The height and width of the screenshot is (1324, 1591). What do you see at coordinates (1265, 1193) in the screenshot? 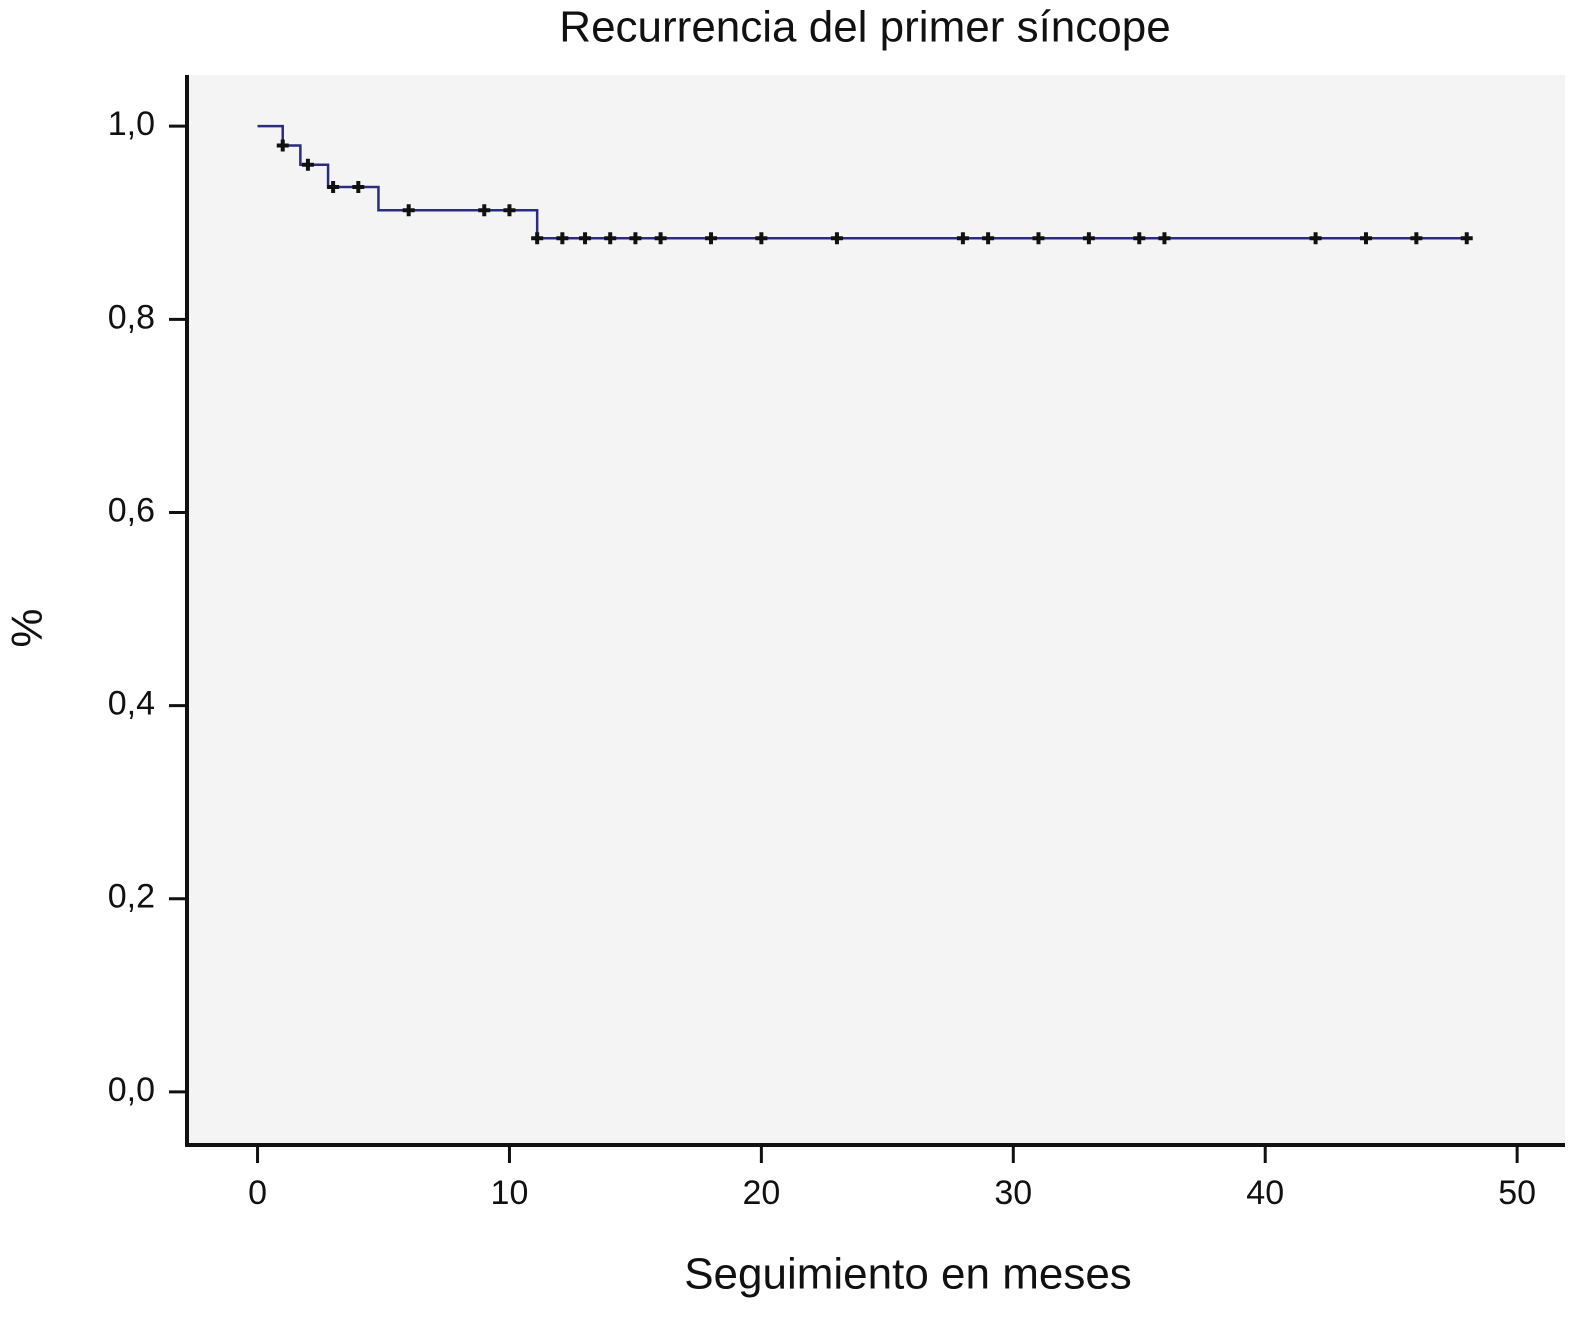
I see `x-tick-label: 40` at bounding box center [1265, 1193].